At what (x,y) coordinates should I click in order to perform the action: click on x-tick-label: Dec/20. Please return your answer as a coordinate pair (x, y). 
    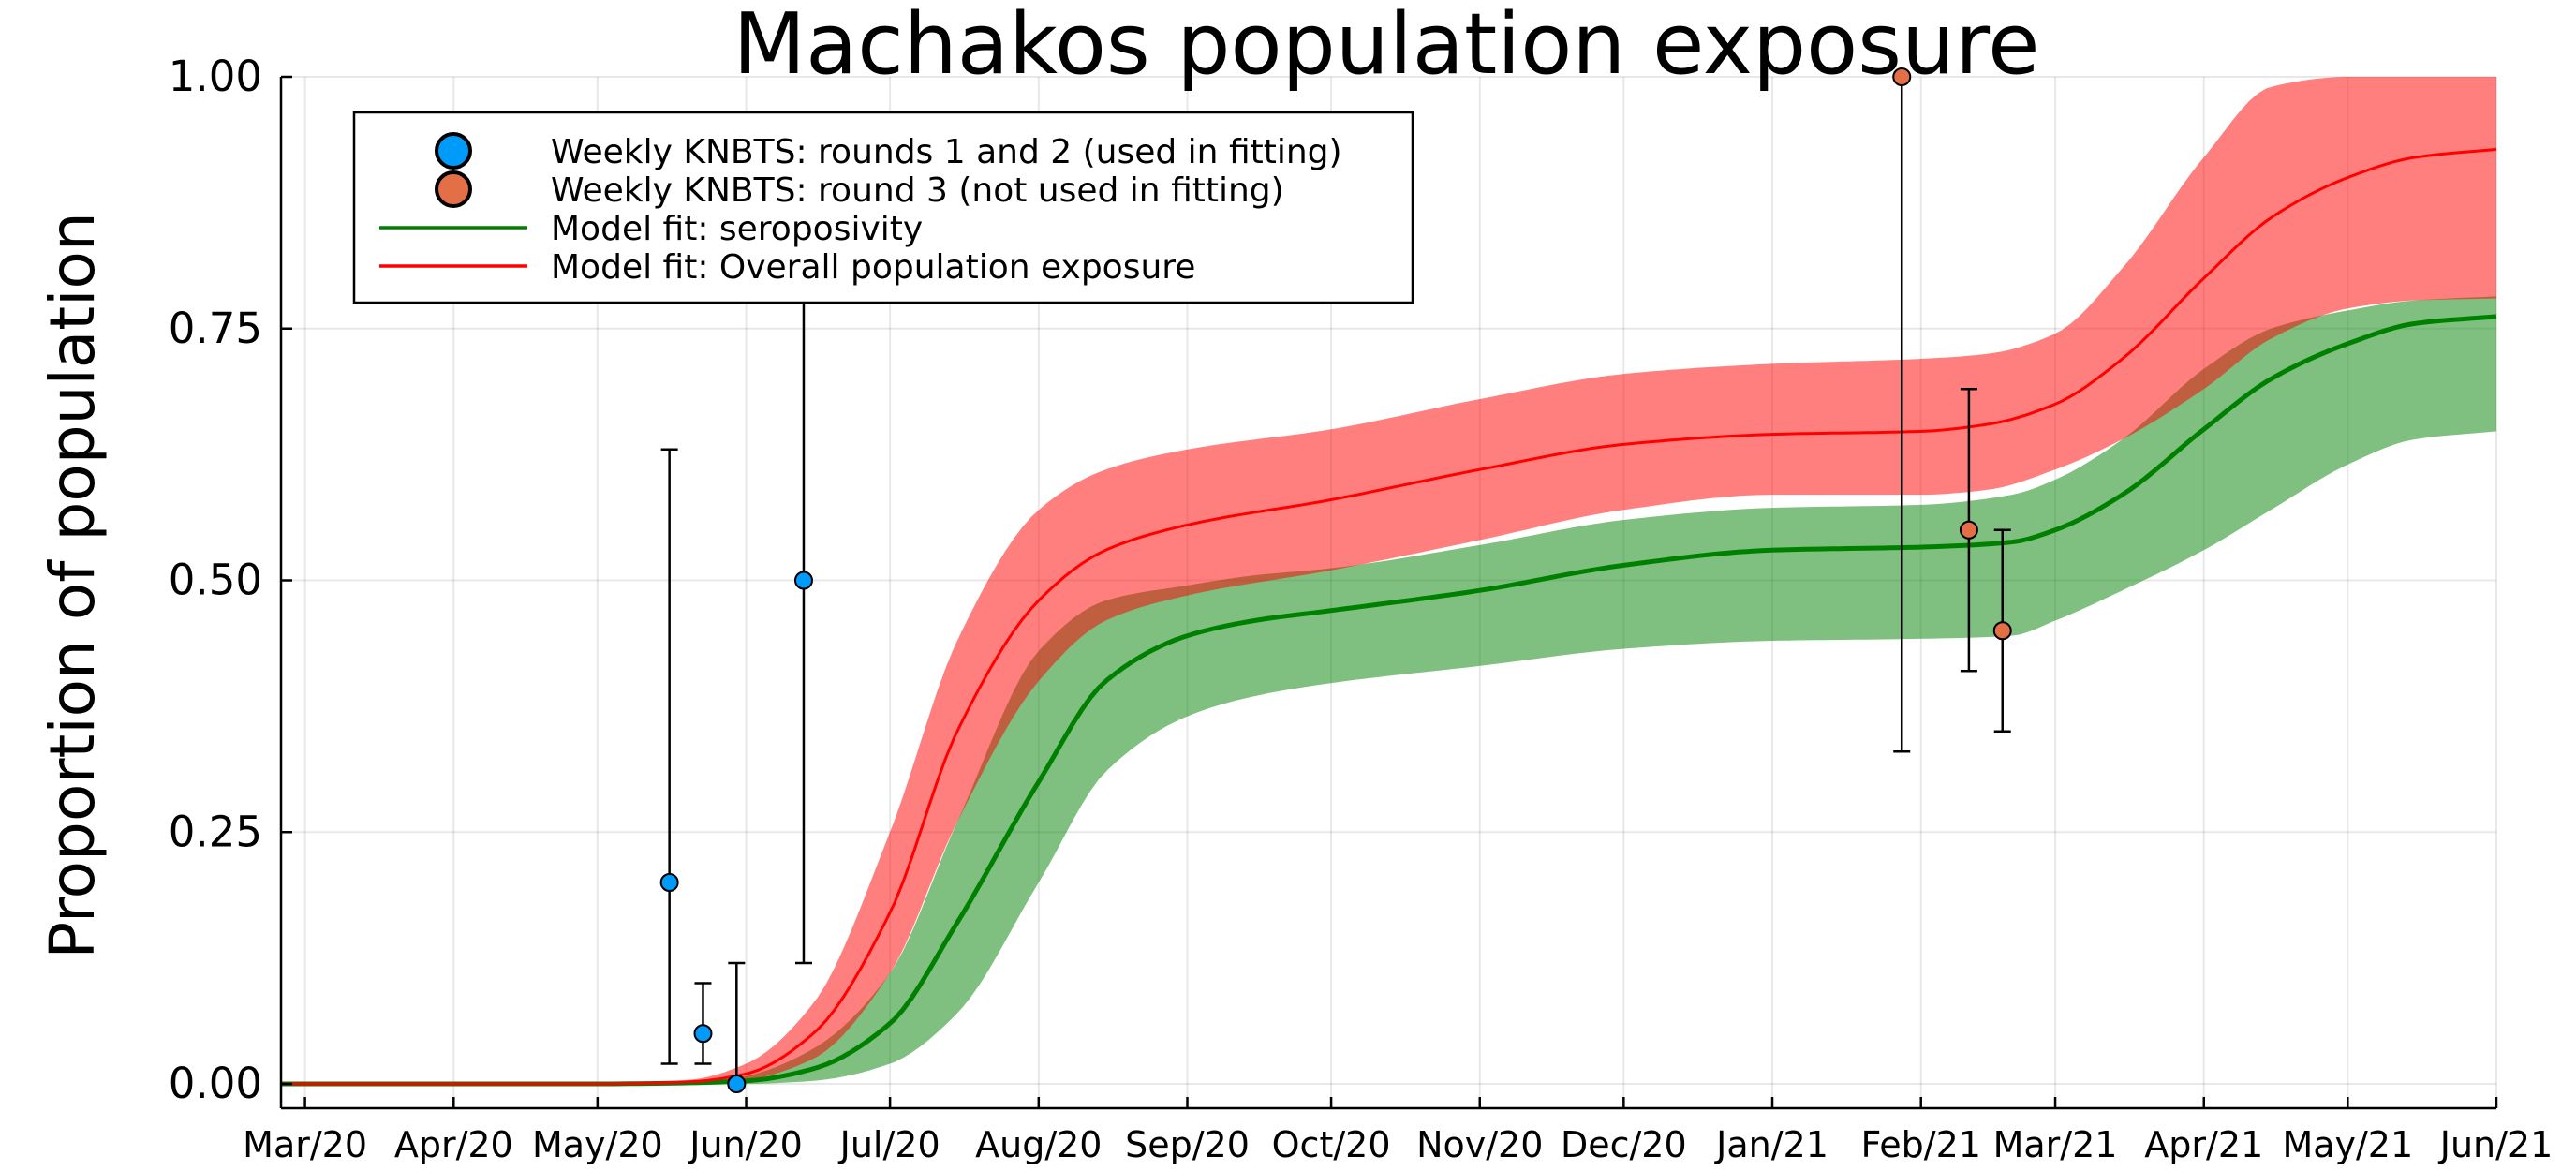
    Looking at the image, I should click on (1624, 1144).